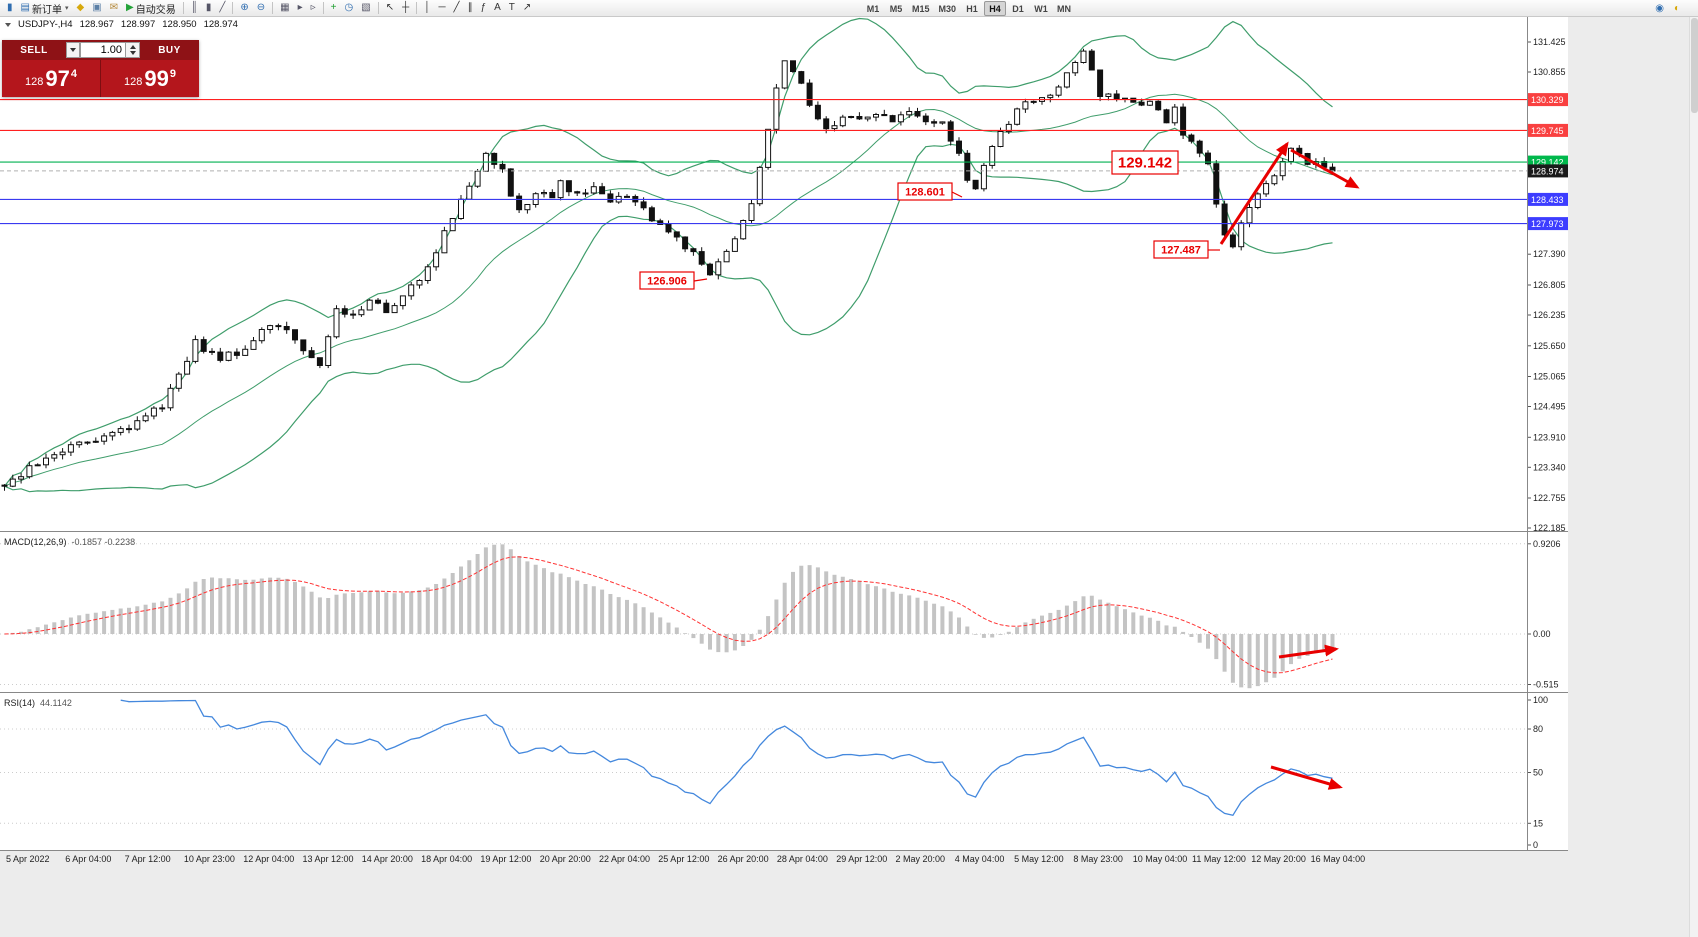 This screenshot has width=1698, height=937. I want to click on templates-icon: ▧, so click(365, 8).